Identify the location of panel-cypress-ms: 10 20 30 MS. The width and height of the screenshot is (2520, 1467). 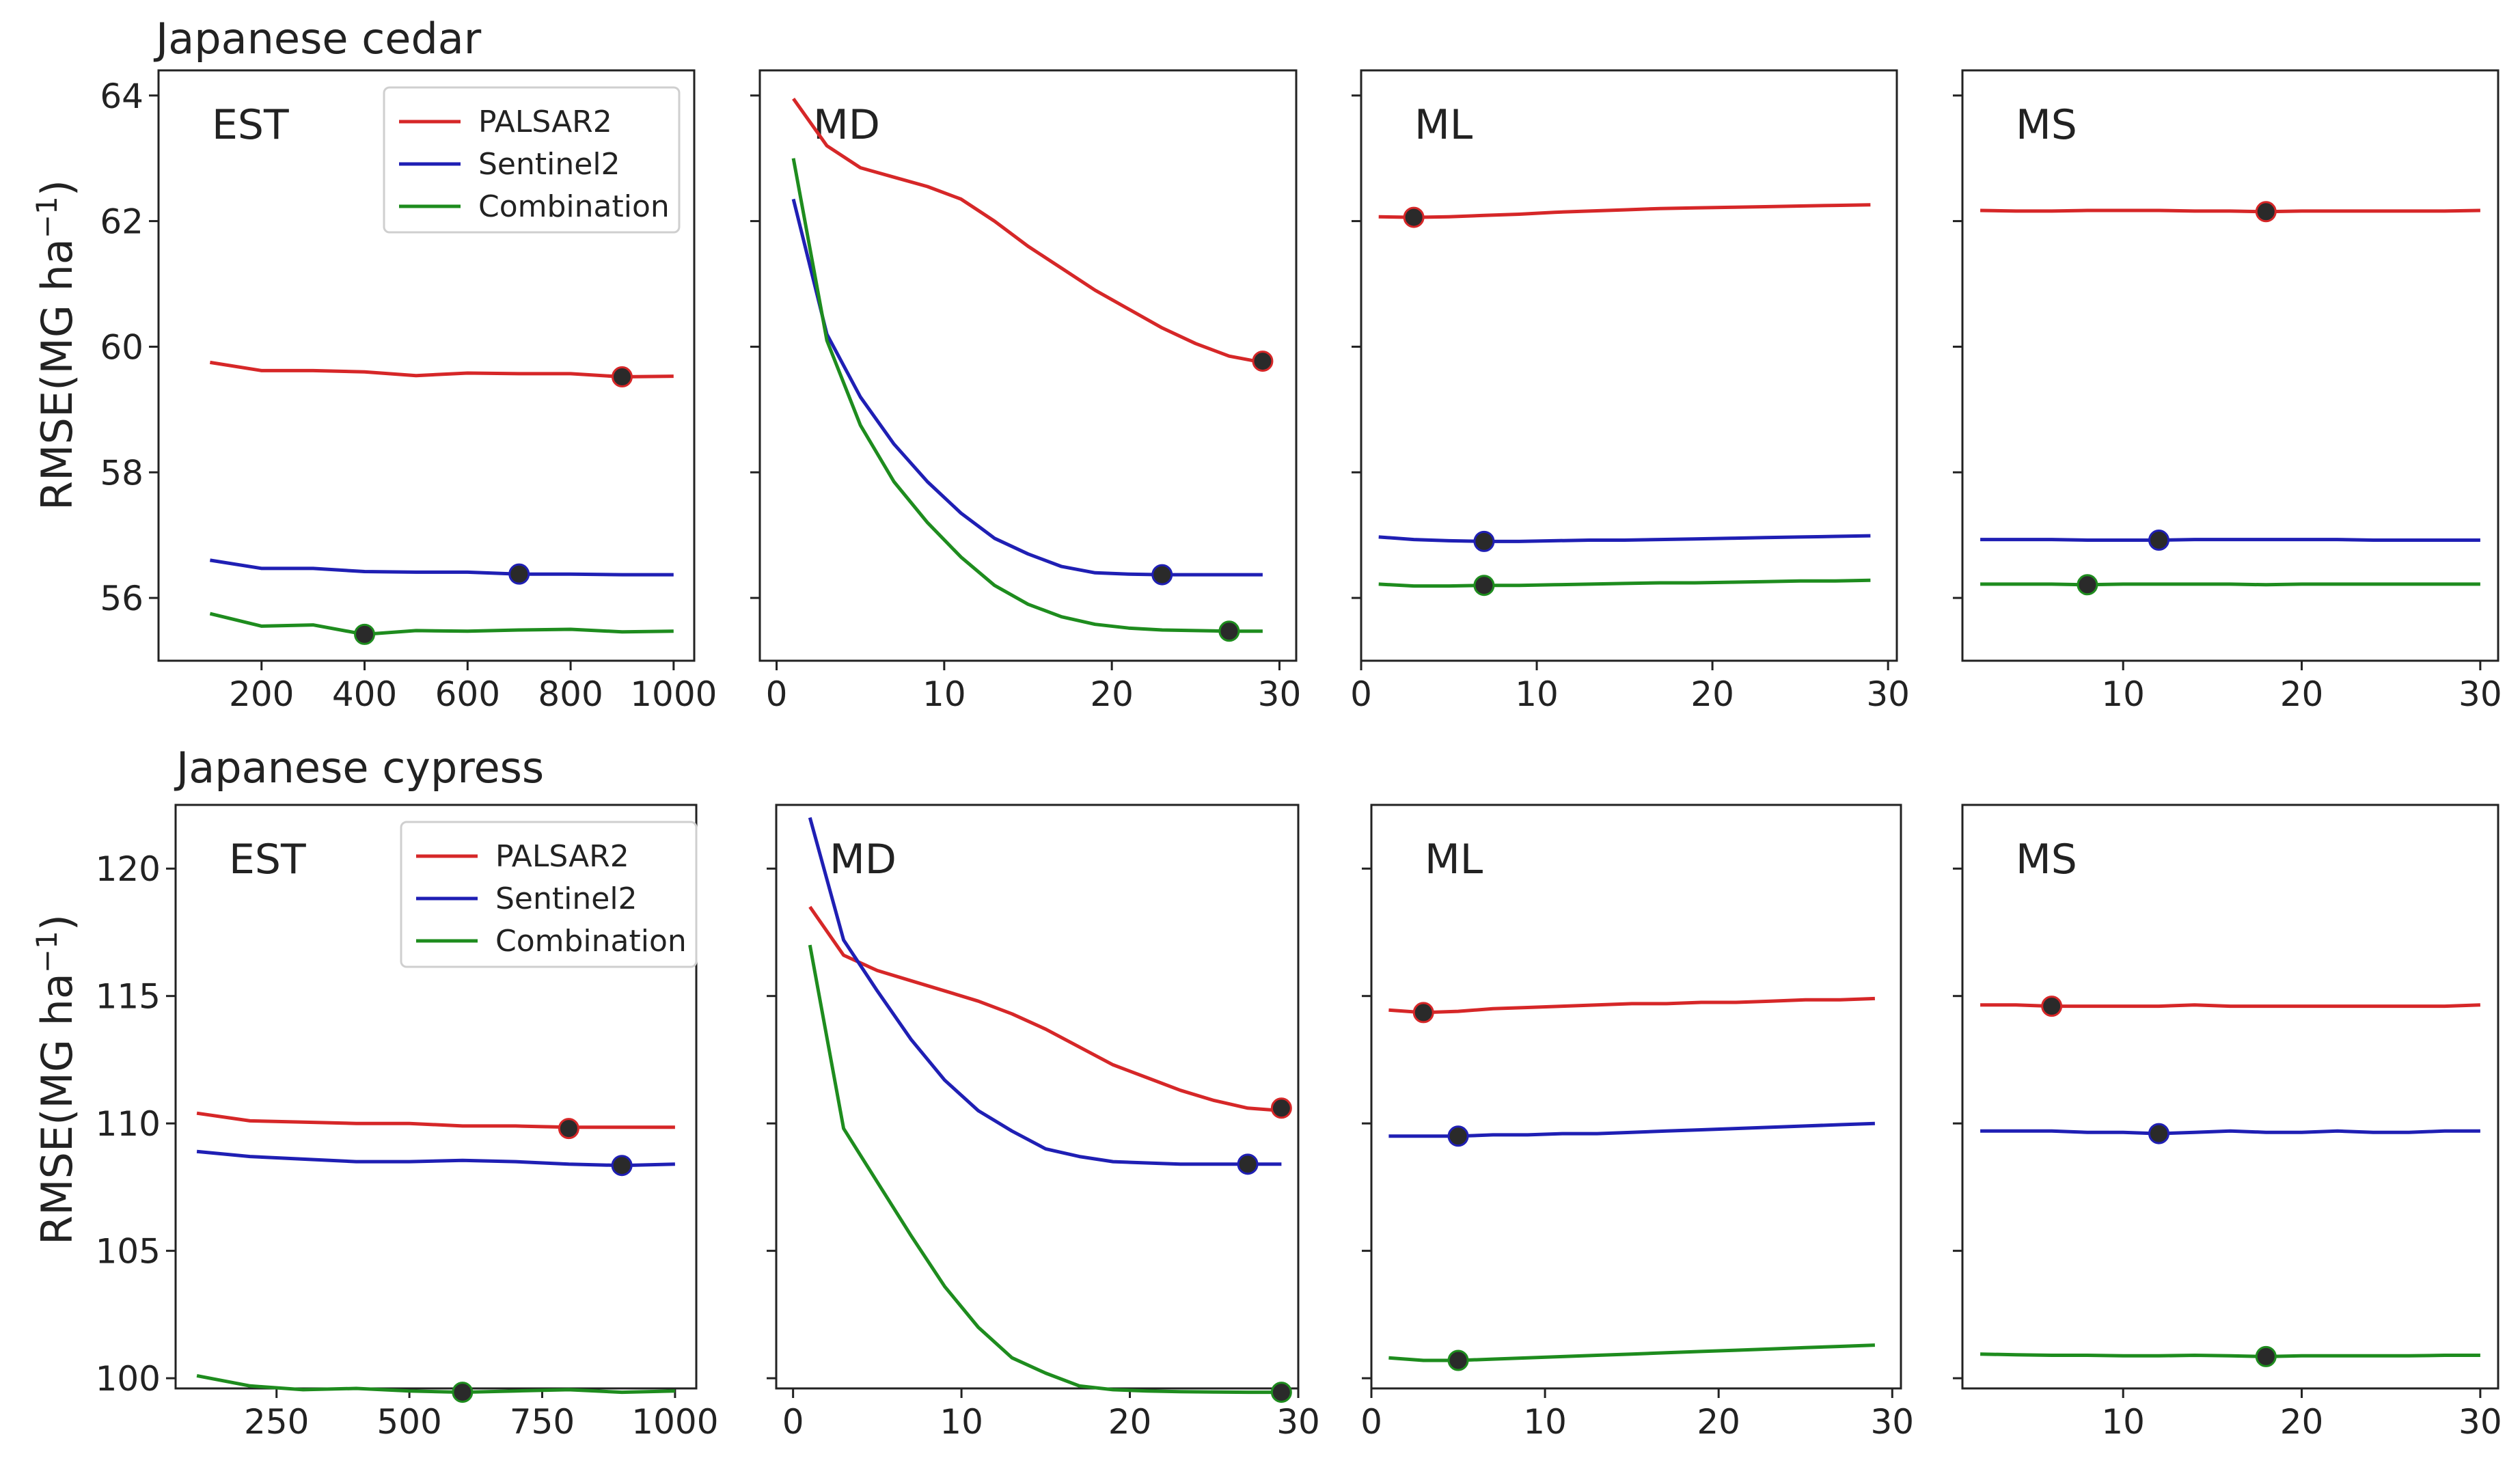
(2227, 1123).